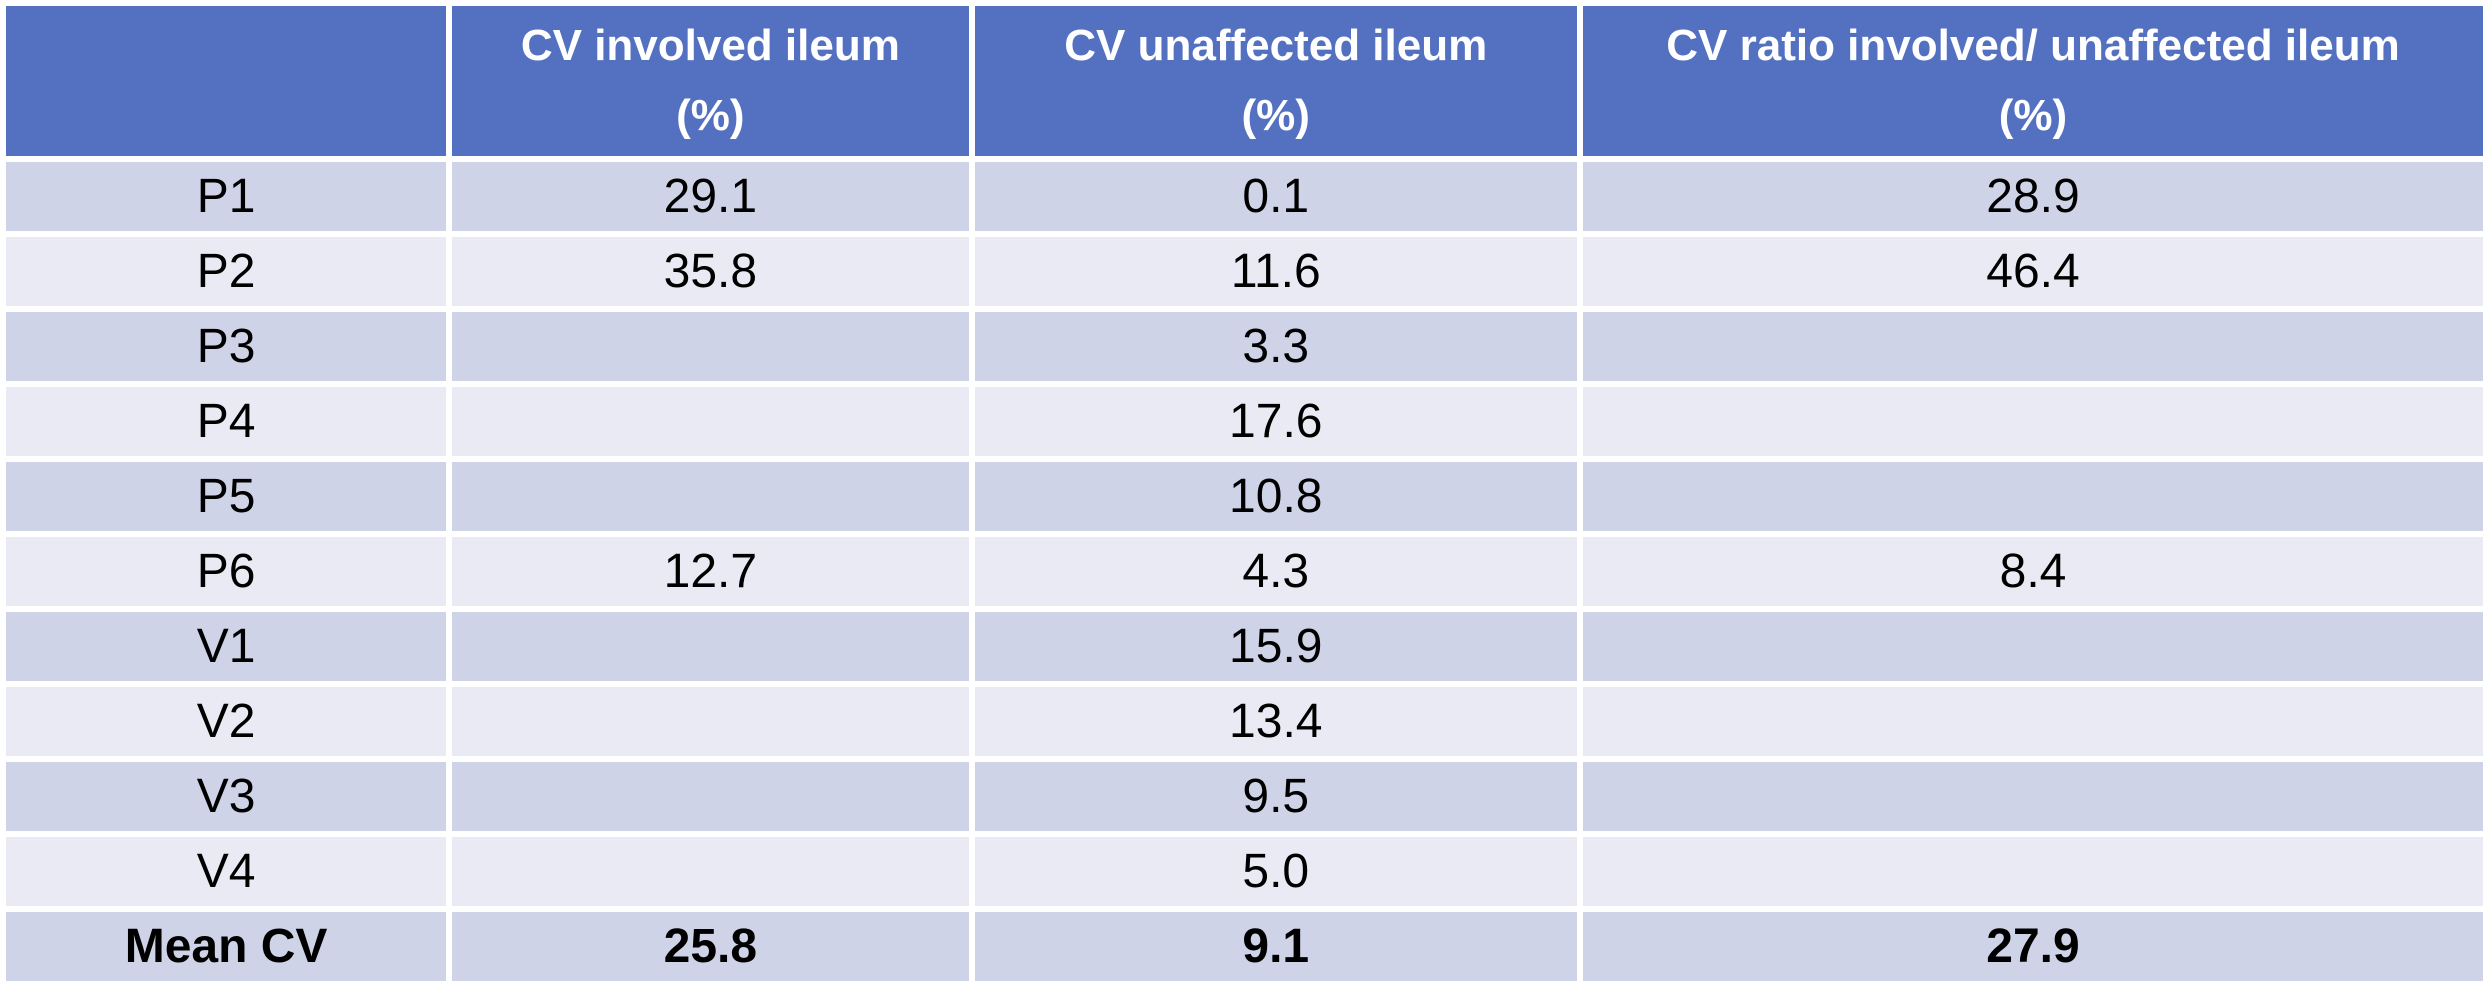  Describe the element at coordinates (1275, 946) in the screenshot. I see `cell-value: 9.1` at that location.